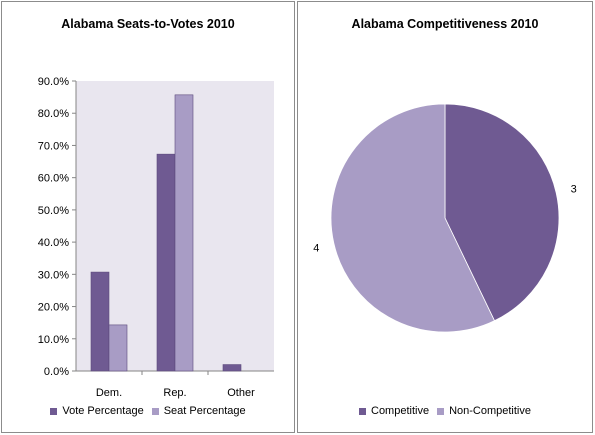  What do you see at coordinates (54, 411) in the screenshot?
I see `vote-percentage-swatch` at bounding box center [54, 411].